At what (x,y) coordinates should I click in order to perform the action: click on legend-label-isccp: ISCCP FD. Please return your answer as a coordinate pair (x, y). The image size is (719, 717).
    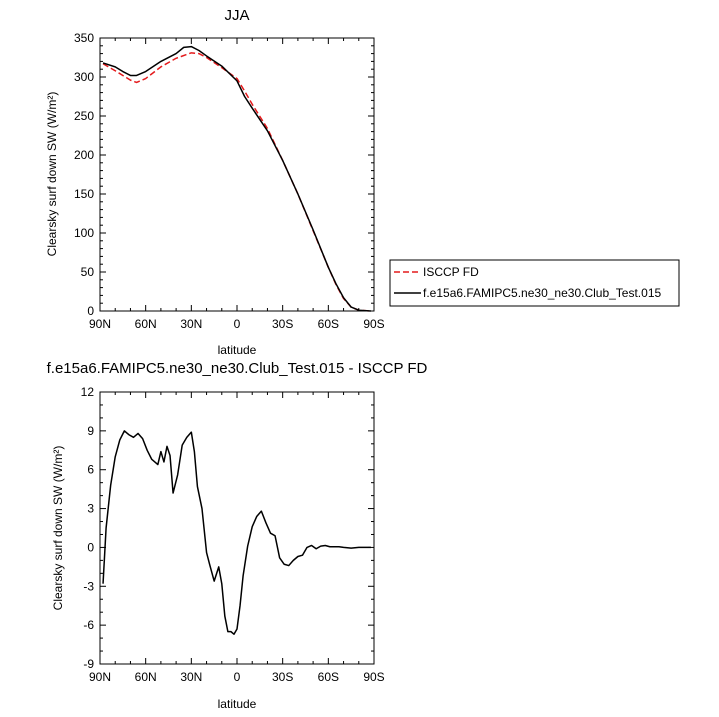
    Looking at the image, I should click on (451, 272).